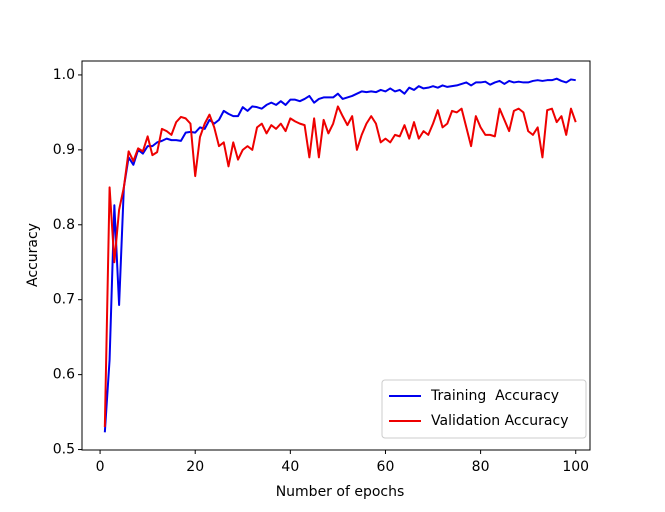  Describe the element at coordinates (500, 421) in the screenshot. I see `legend-label: Validation Accuracy` at that location.